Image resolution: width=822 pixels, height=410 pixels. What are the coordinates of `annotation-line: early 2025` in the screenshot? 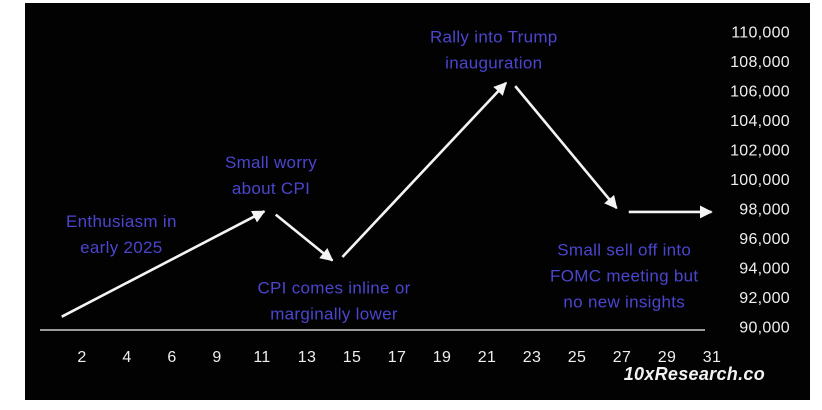 It's located at (121, 247).